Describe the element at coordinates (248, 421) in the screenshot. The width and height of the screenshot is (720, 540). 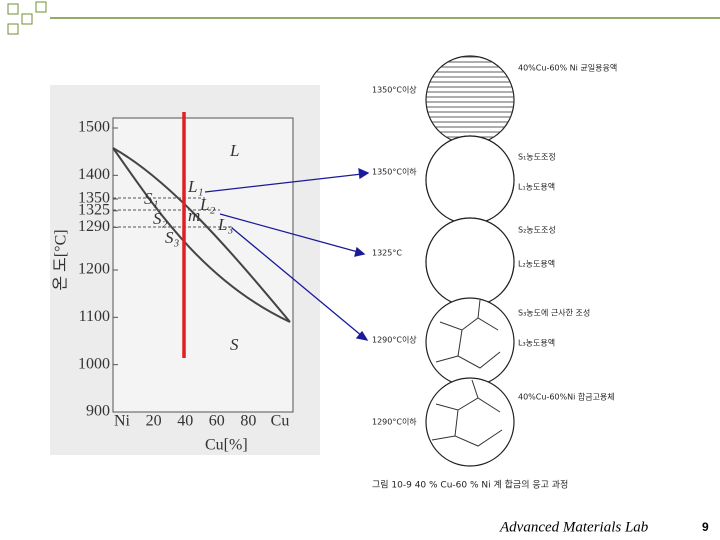
I see `x-tick-label: 80` at that location.